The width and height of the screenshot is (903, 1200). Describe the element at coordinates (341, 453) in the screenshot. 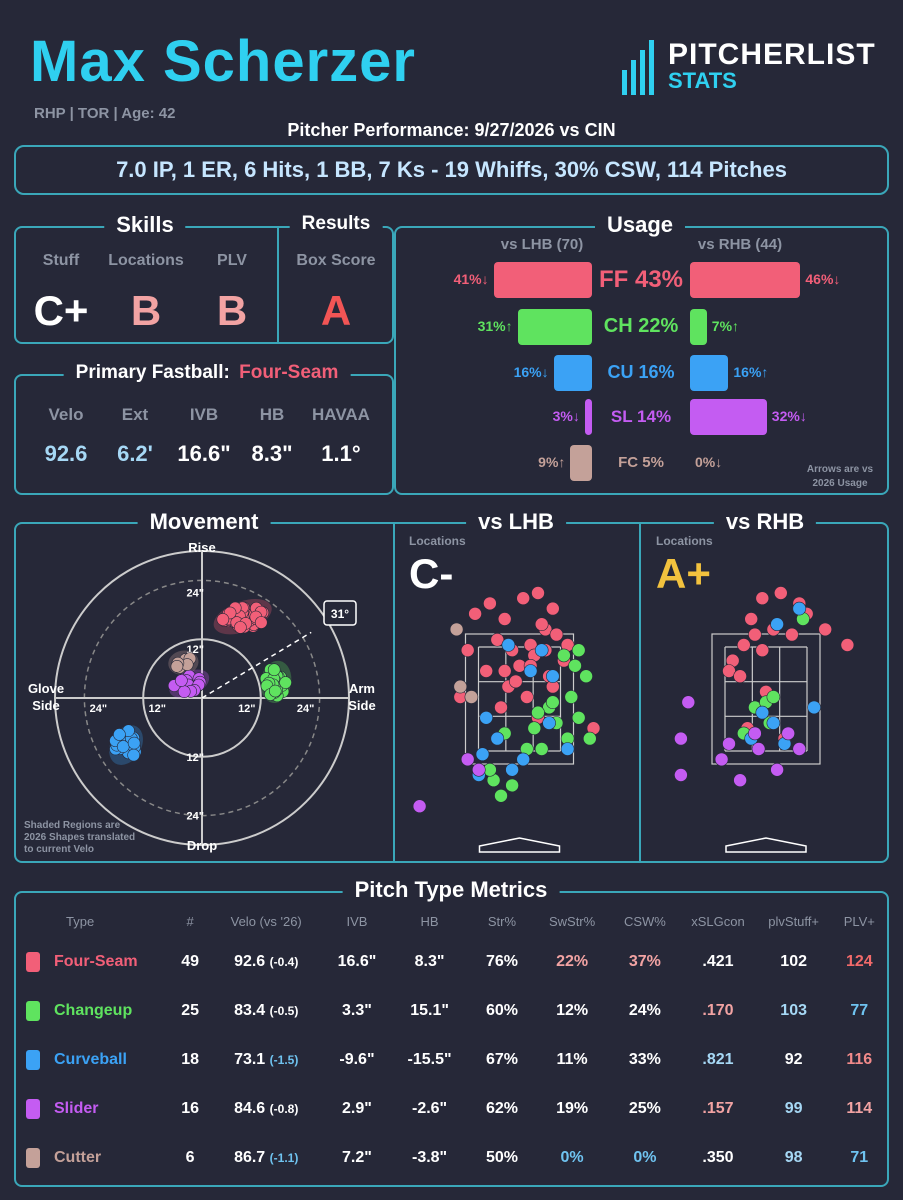

I see `havaa-value: 1.1°` at that location.